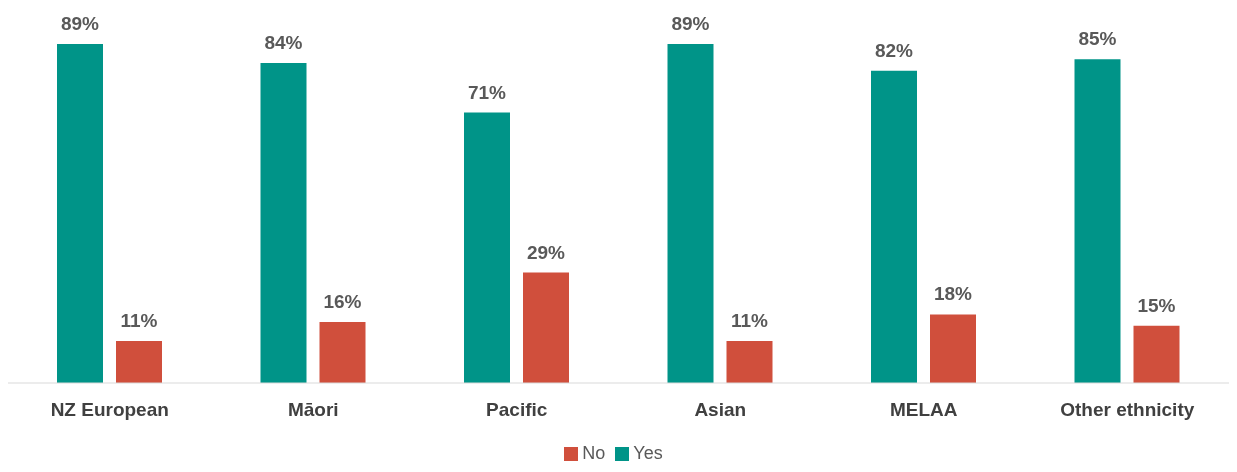  I want to click on x-tick-label: Other ethnicity, so click(1127, 410).